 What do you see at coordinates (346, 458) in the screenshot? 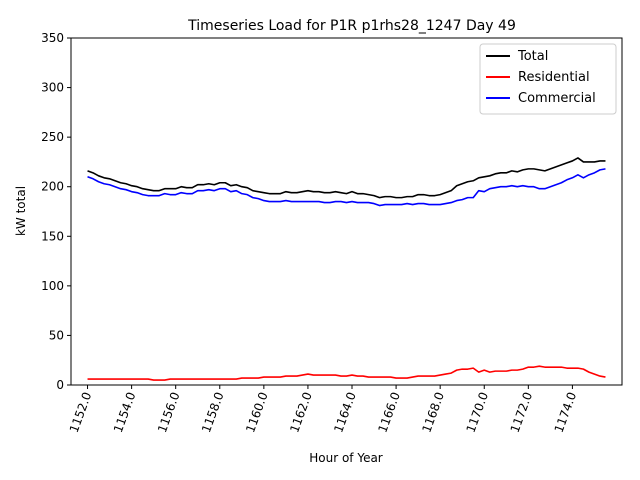
I see `x-axis-label: Hour of Year` at bounding box center [346, 458].